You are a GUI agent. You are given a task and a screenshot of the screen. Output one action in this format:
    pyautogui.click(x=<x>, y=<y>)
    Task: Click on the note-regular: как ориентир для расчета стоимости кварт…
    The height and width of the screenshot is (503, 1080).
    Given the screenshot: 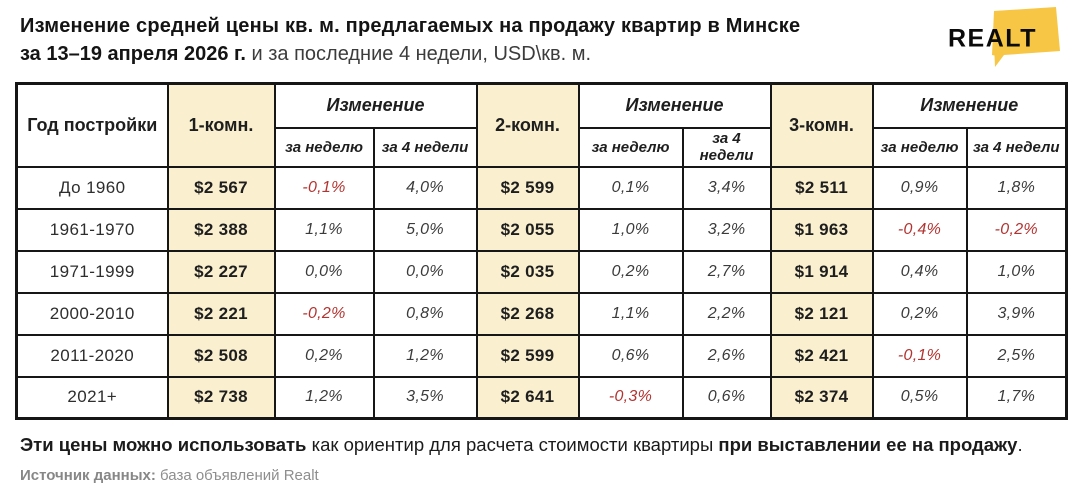 What is the action you would take?
    pyautogui.click(x=512, y=444)
    